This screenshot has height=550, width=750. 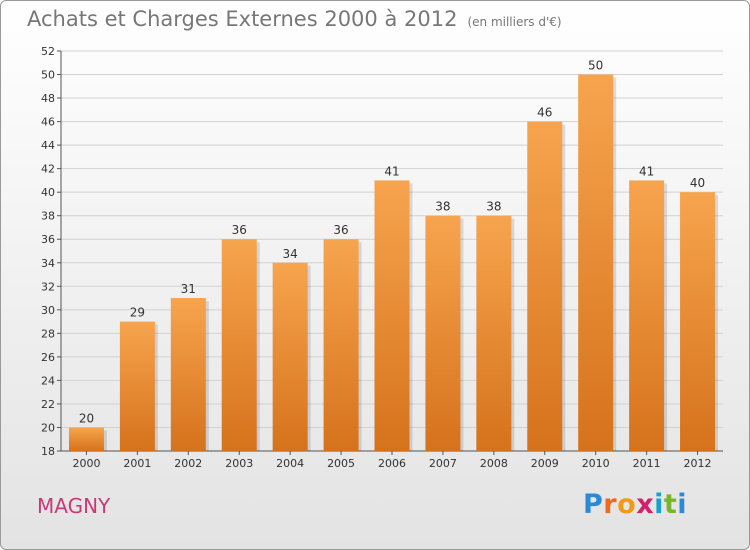 What do you see at coordinates (698, 463) in the screenshot?
I see `x-tick-label: 2012` at bounding box center [698, 463].